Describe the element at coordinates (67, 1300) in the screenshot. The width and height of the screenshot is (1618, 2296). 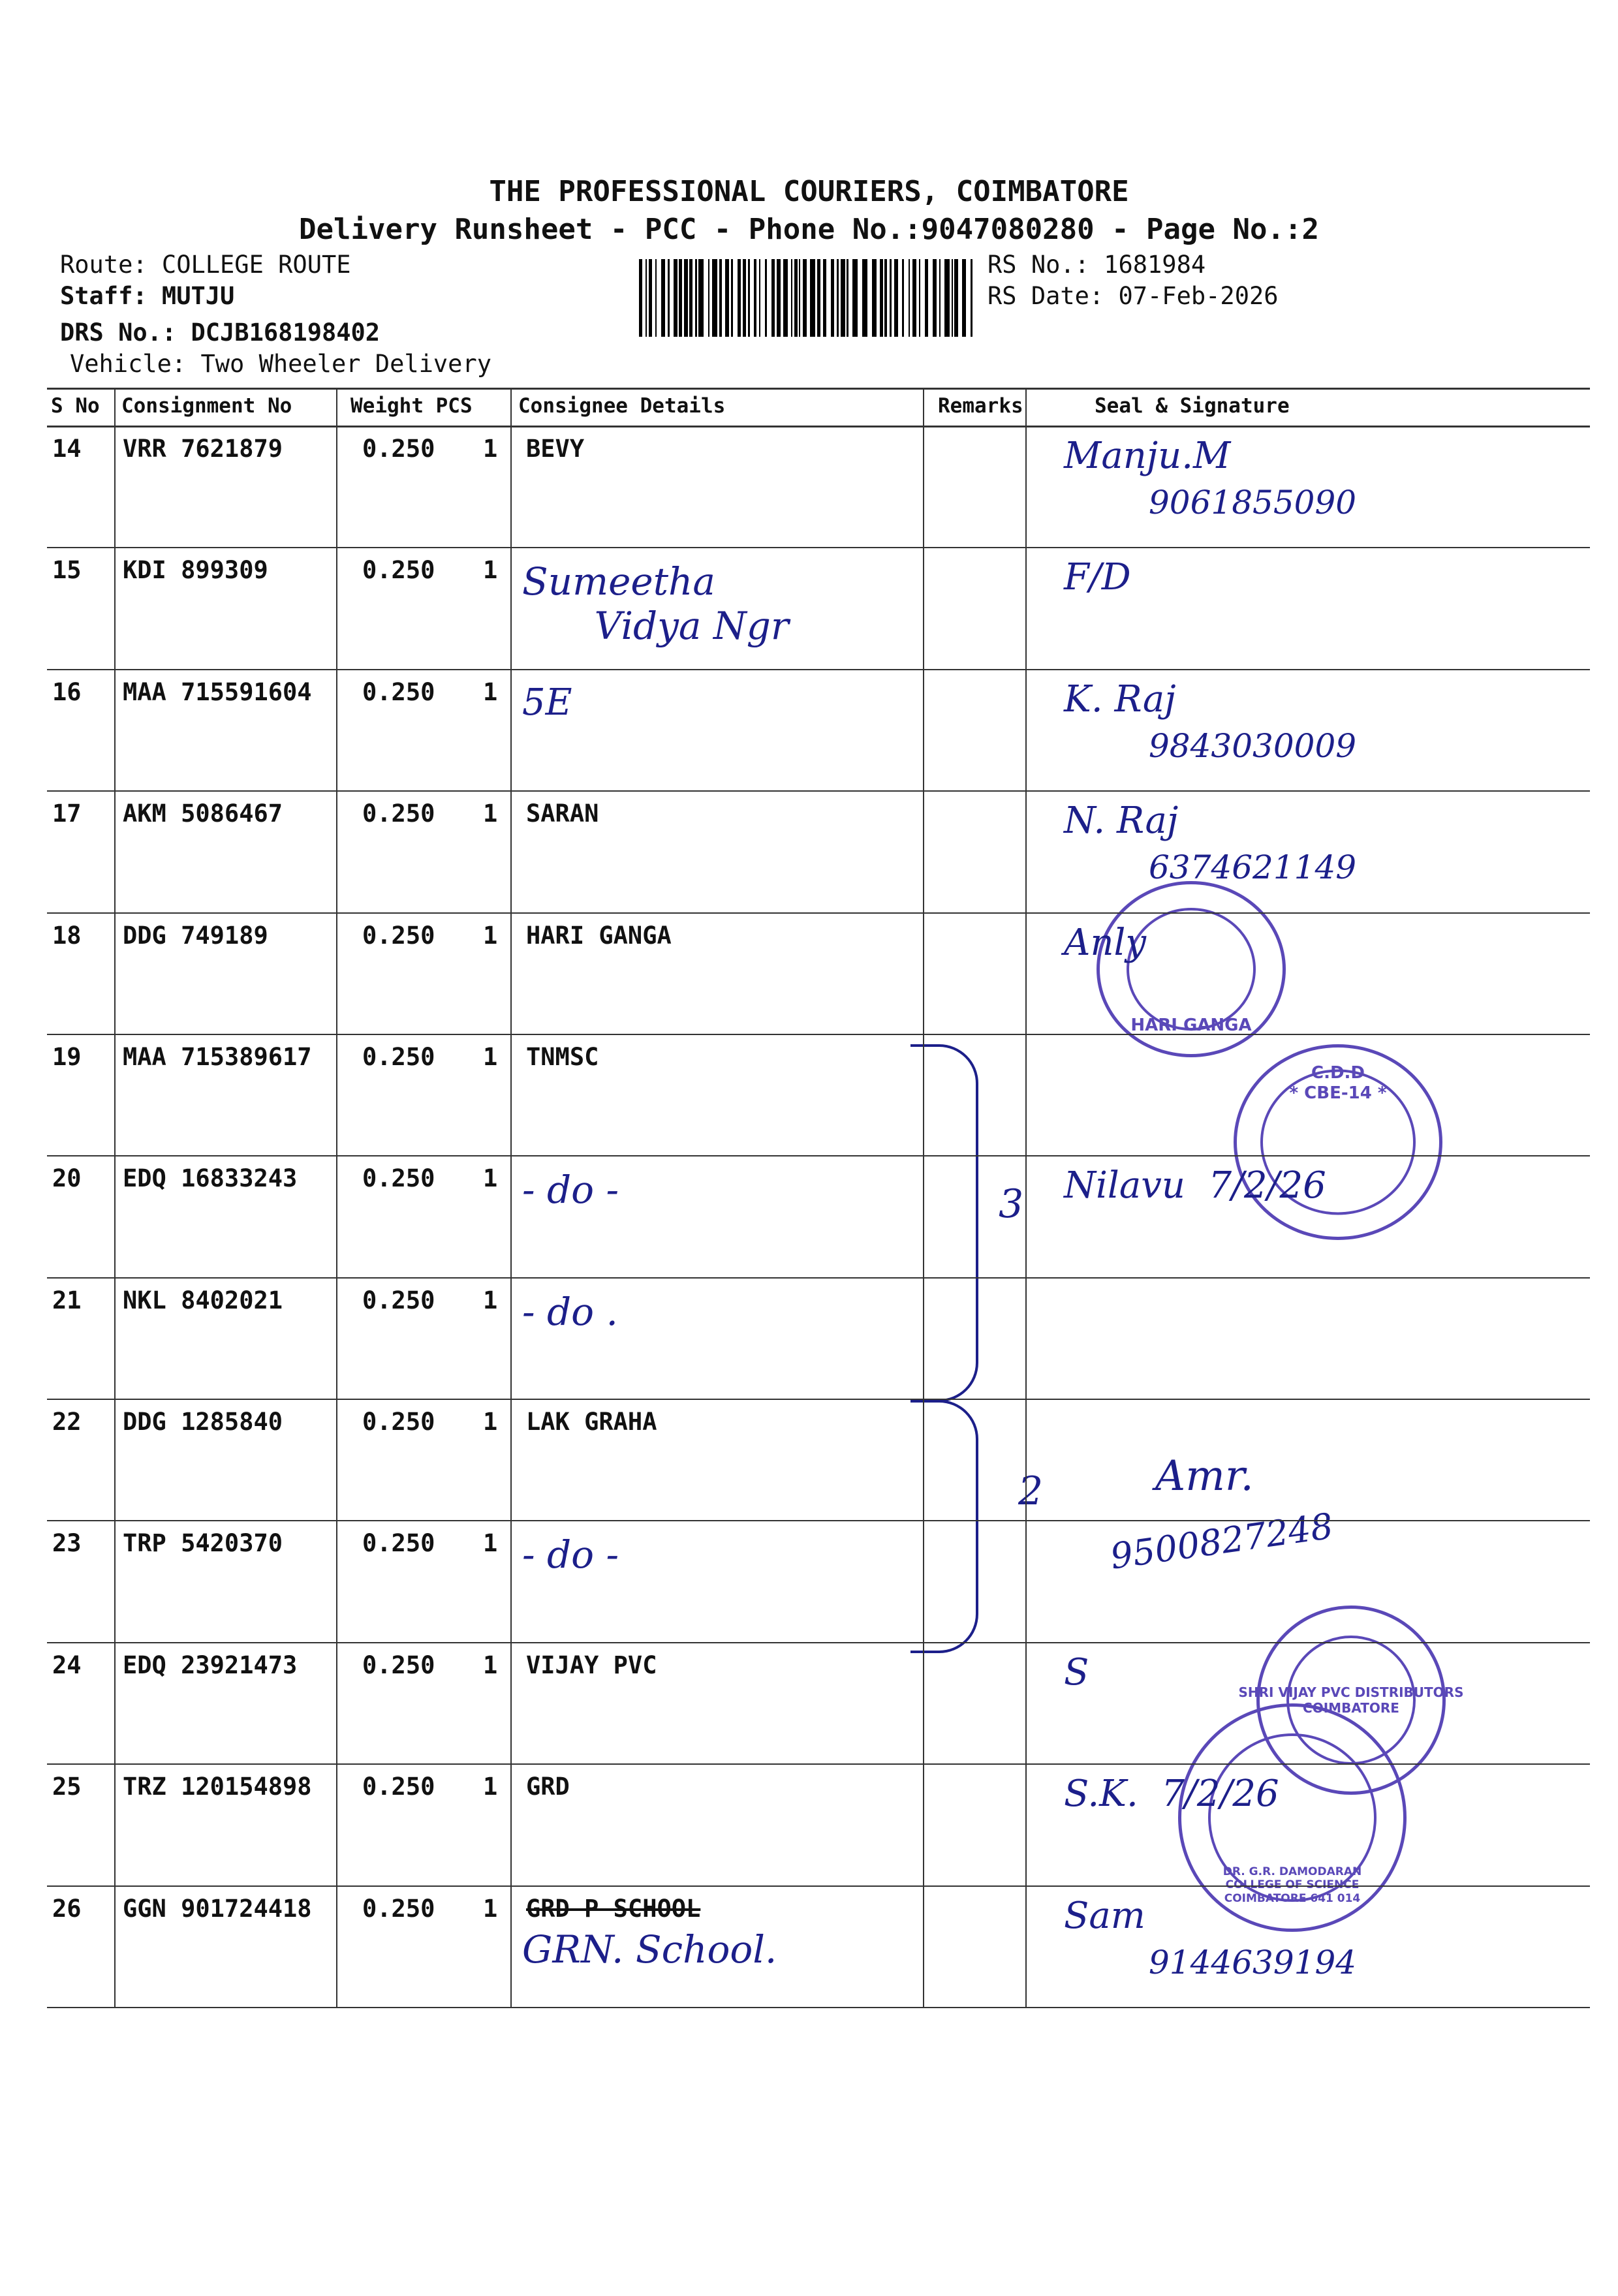
I see `row-sno: 21` at that location.